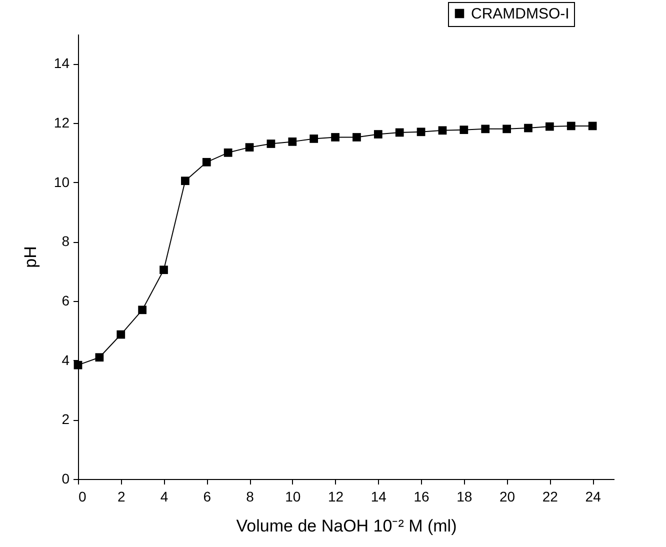 This screenshot has height=547, width=666. Describe the element at coordinates (346, 526) in the screenshot. I see `x-axis-title: Volume de NaOH 10⁻² M (ml)` at that location.